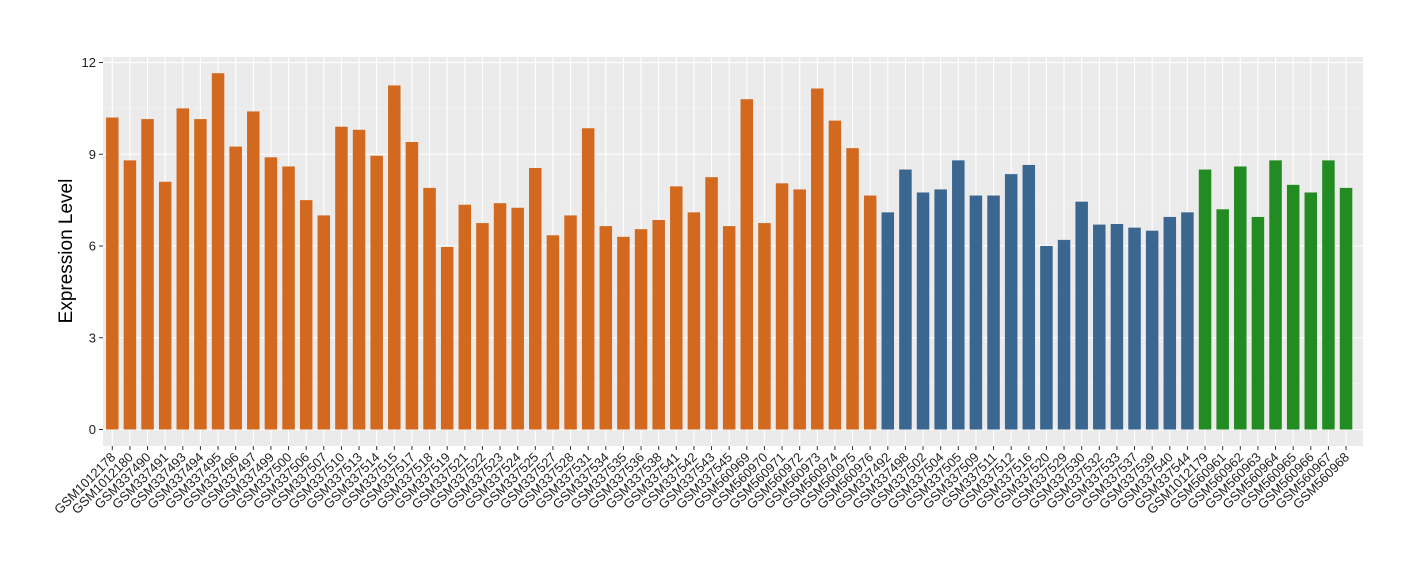 The height and width of the screenshot is (585, 1420). I want to click on bar-GSM337494, so click(200, 274).